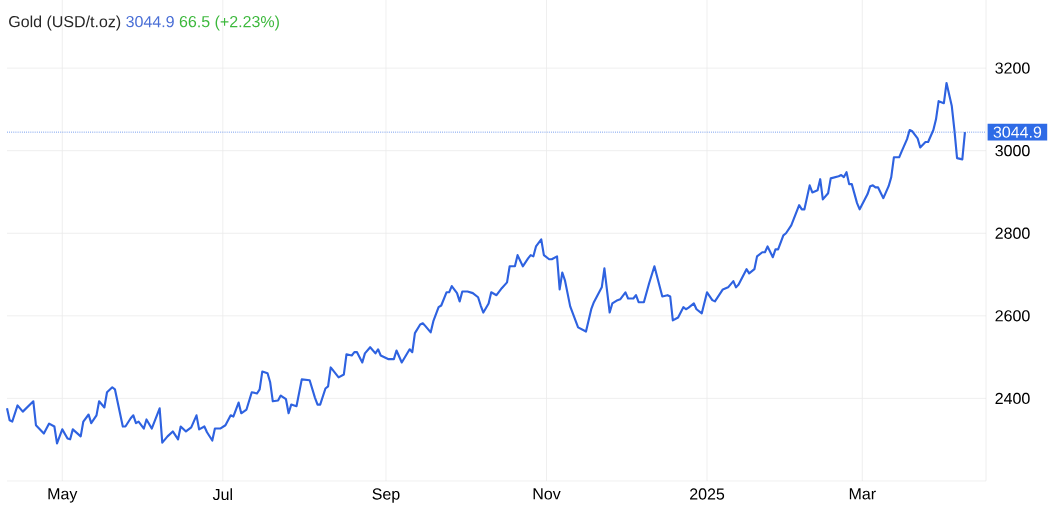 The image size is (1064, 523). I want to click on text: Gold (USD/t.oz), so click(65, 23).